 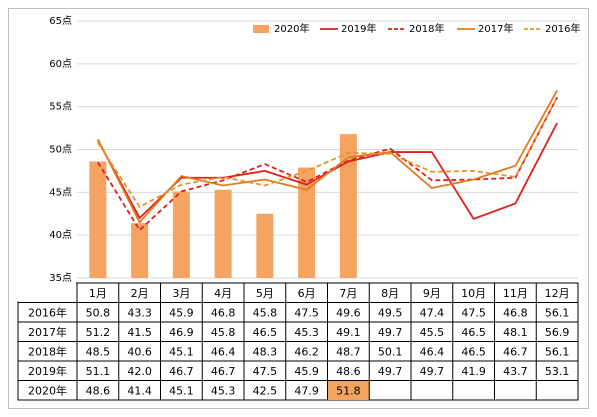 I want to click on row-label: 2018年, so click(x=47, y=351).